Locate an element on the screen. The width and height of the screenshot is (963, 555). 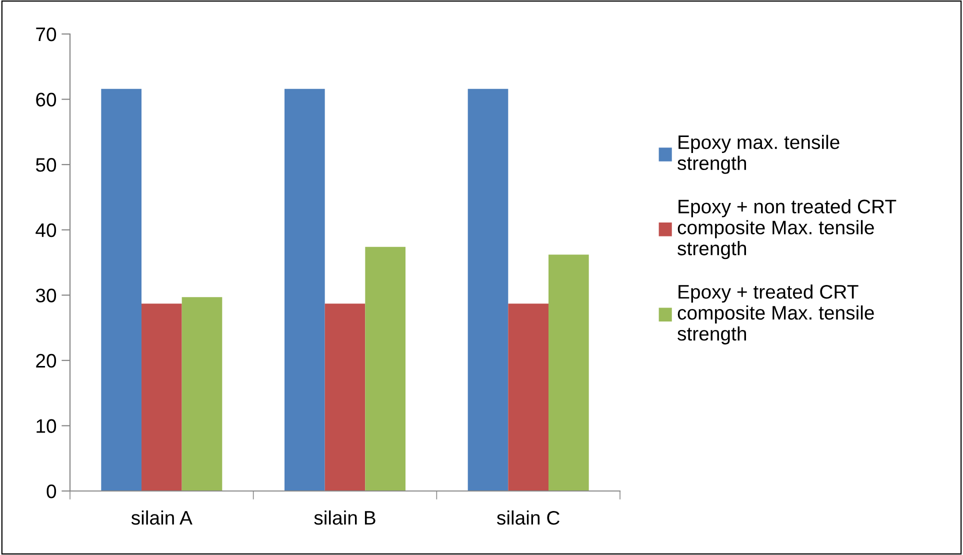
y-tick-label: 50 is located at coordinates (46, 165).